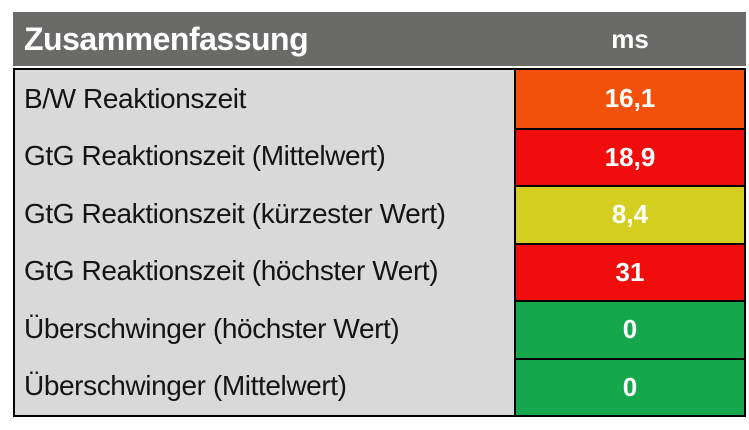 The height and width of the screenshot is (430, 749). What do you see at coordinates (235, 213) in the screenshot?
I see `row-label: GtG Reaktionszeit (kürzester Wert)` at bounding box center [235, 213].